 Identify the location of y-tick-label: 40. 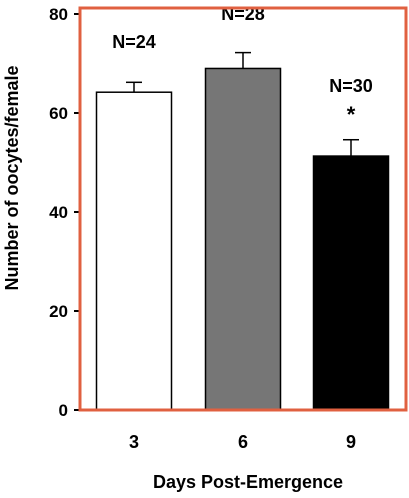
(58, 212).